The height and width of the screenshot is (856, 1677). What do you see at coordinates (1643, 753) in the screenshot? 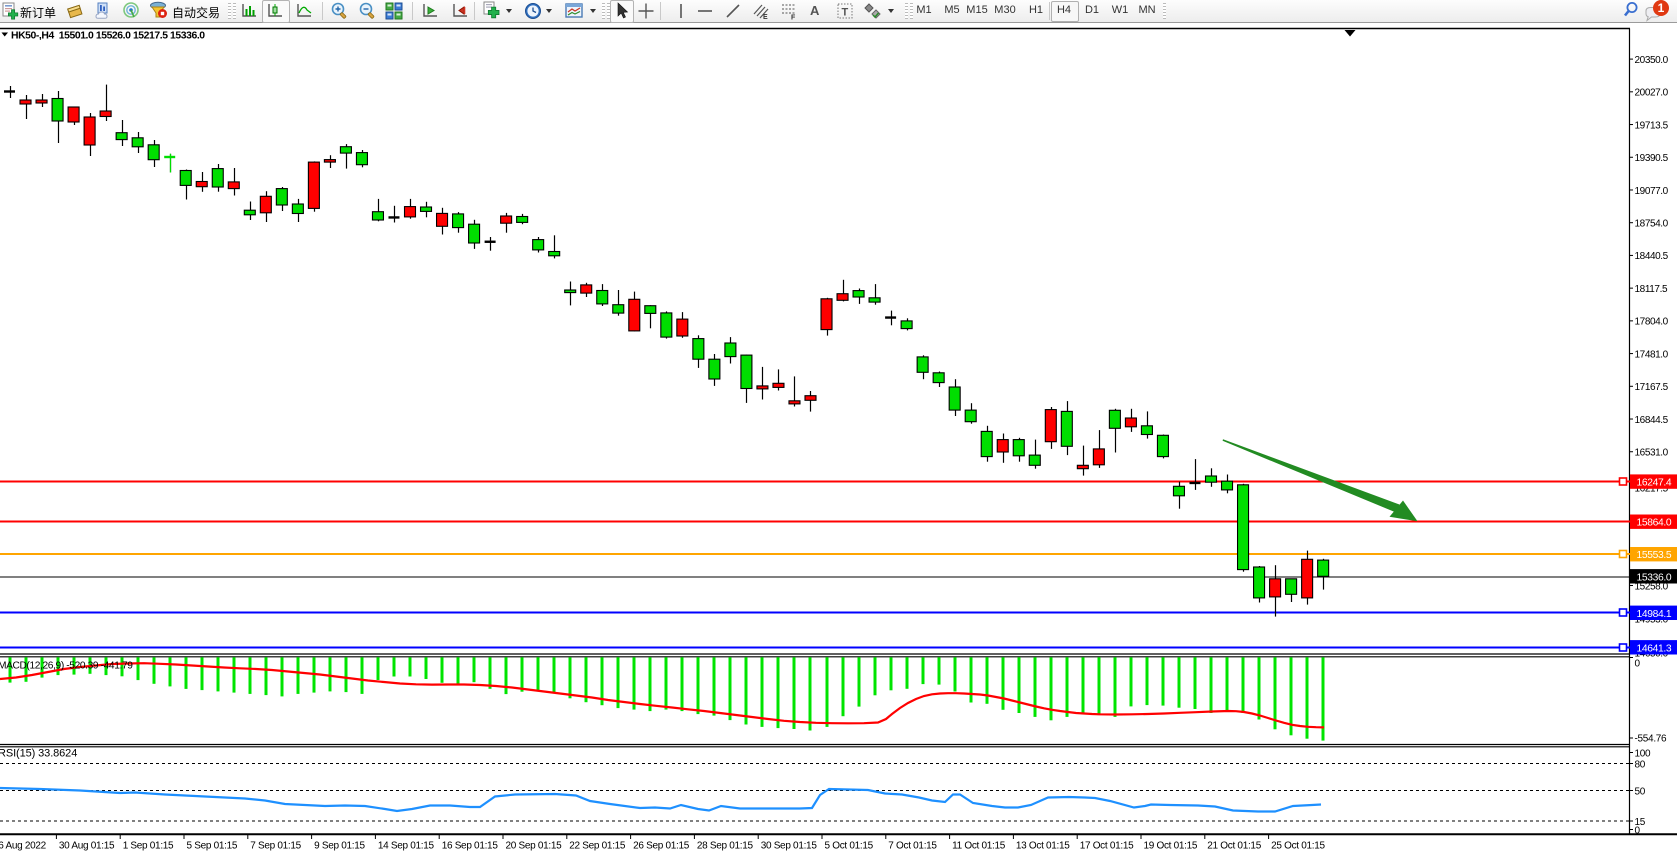
I see `svg-text: 100` at bounding box center [1643, 753].